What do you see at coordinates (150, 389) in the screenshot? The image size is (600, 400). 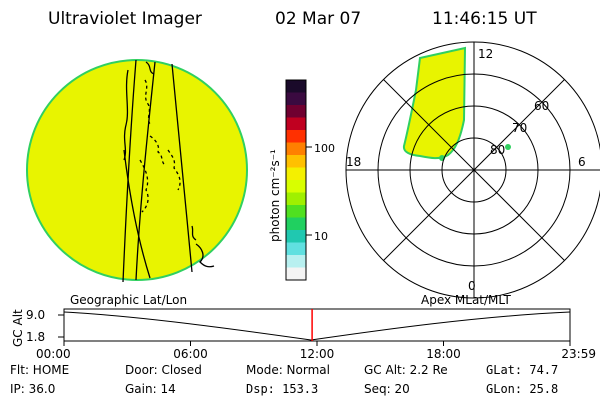 I see `gain-status: Gain: 14` at bounding box center [150, 389].